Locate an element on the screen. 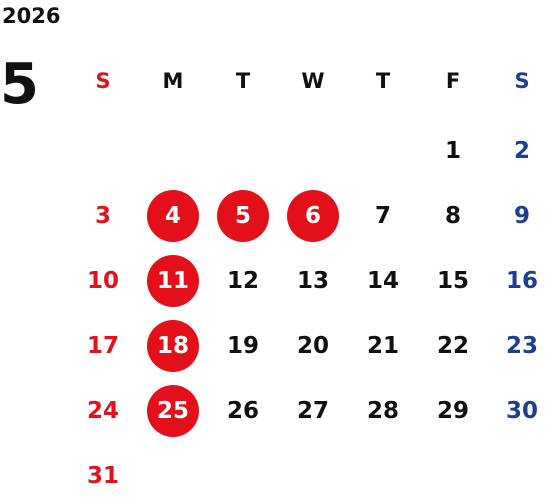 This screenshot has width=548, height=503. day-cell: 19 is located at coordinates (242, 346).